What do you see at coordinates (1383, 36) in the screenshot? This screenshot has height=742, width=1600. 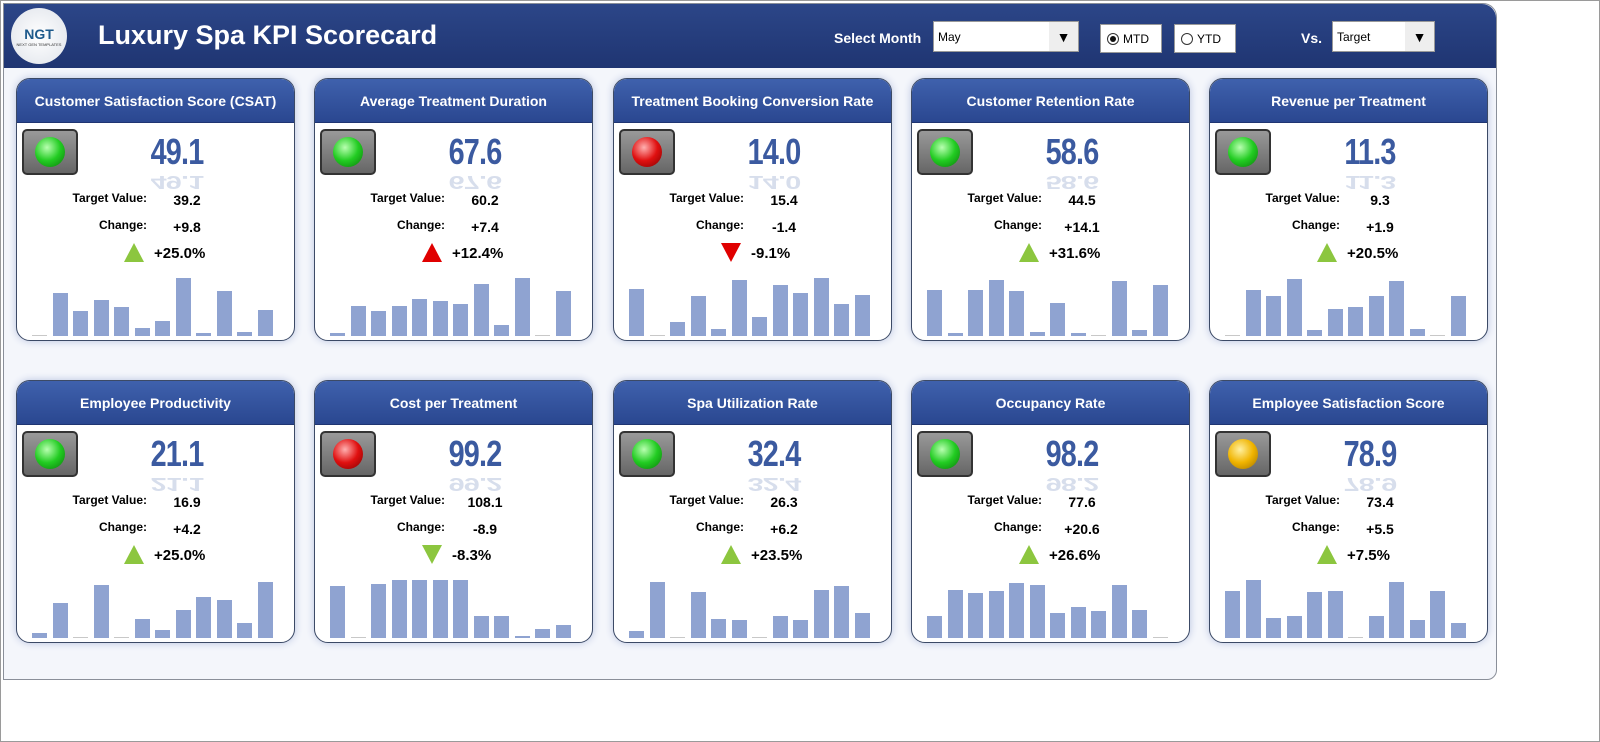 I see `vs-dropdown: Target ▼` at bounding box center [1383, 36].